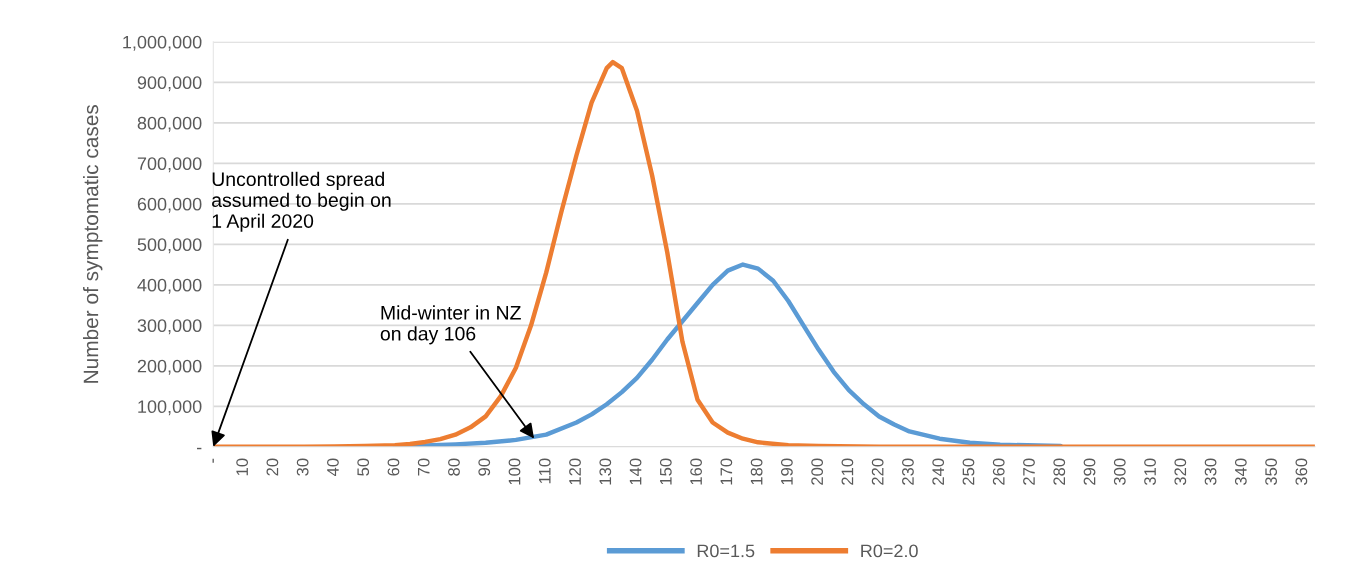 The height and width of the screenshot is (581, 1350). Describe the element at coordinates (968, 471) in the screenshot. I see `x-tick-label: 250` at that location.